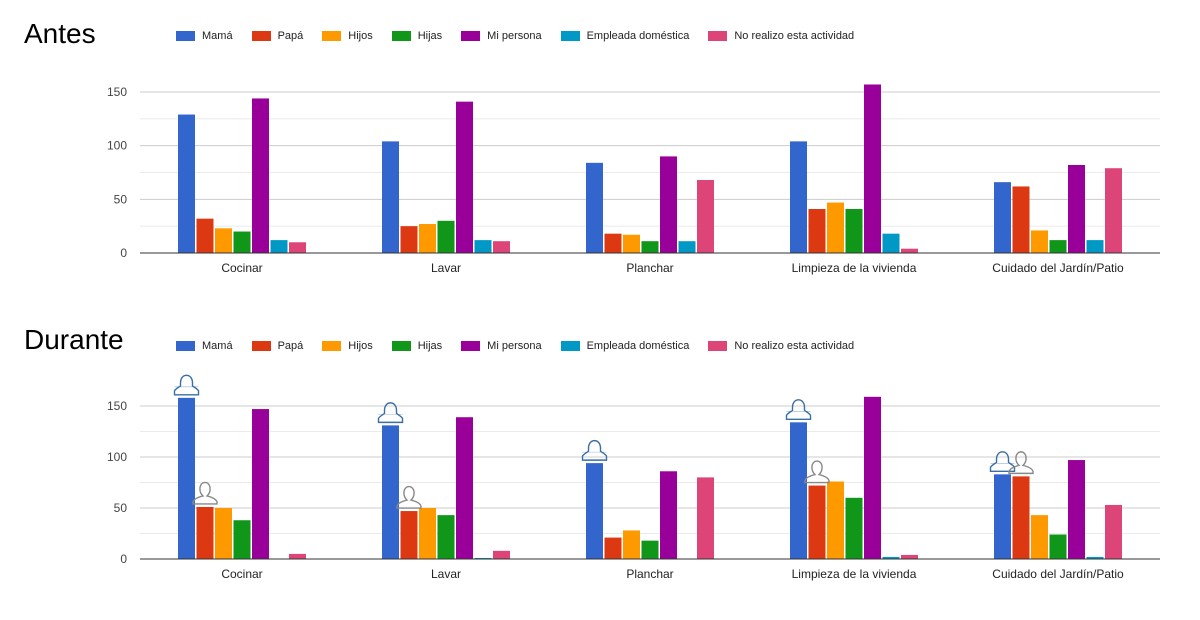 The image size is (1200, 620). I want to click on x-category-label: Lavar, so click(446, 268).